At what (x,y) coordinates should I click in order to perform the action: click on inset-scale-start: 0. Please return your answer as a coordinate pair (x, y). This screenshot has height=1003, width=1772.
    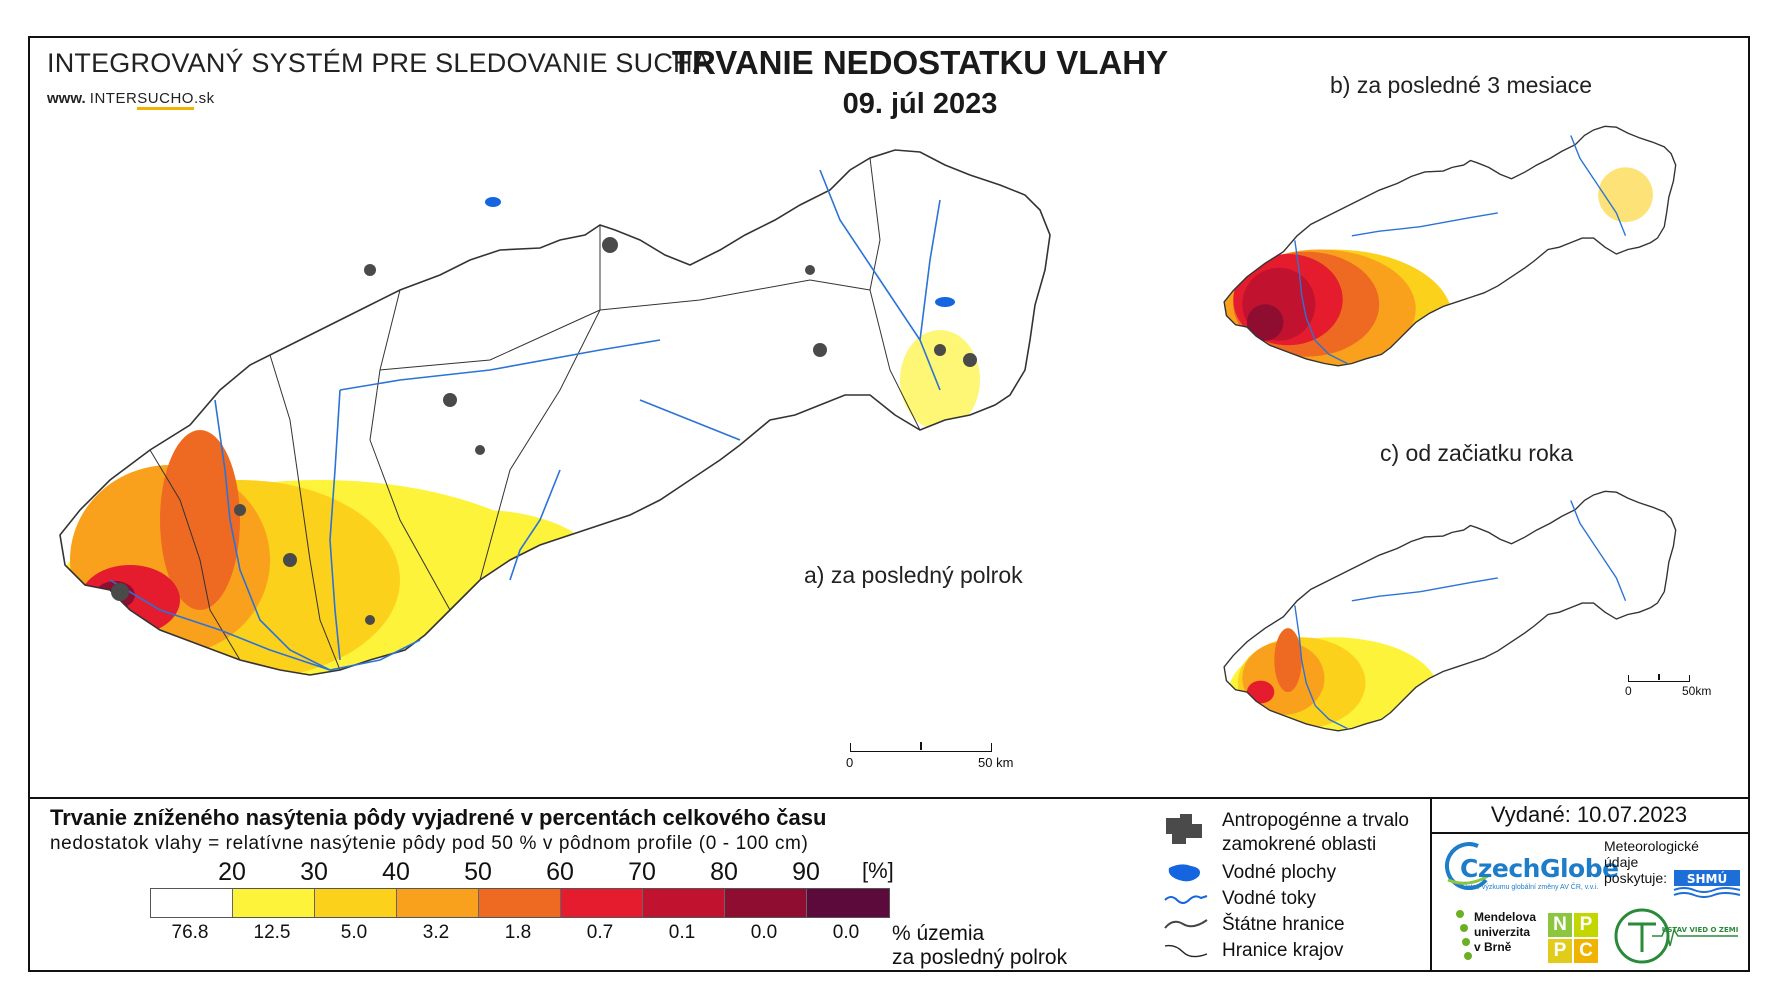
    Looking at the image, I should click on (1628, 691).